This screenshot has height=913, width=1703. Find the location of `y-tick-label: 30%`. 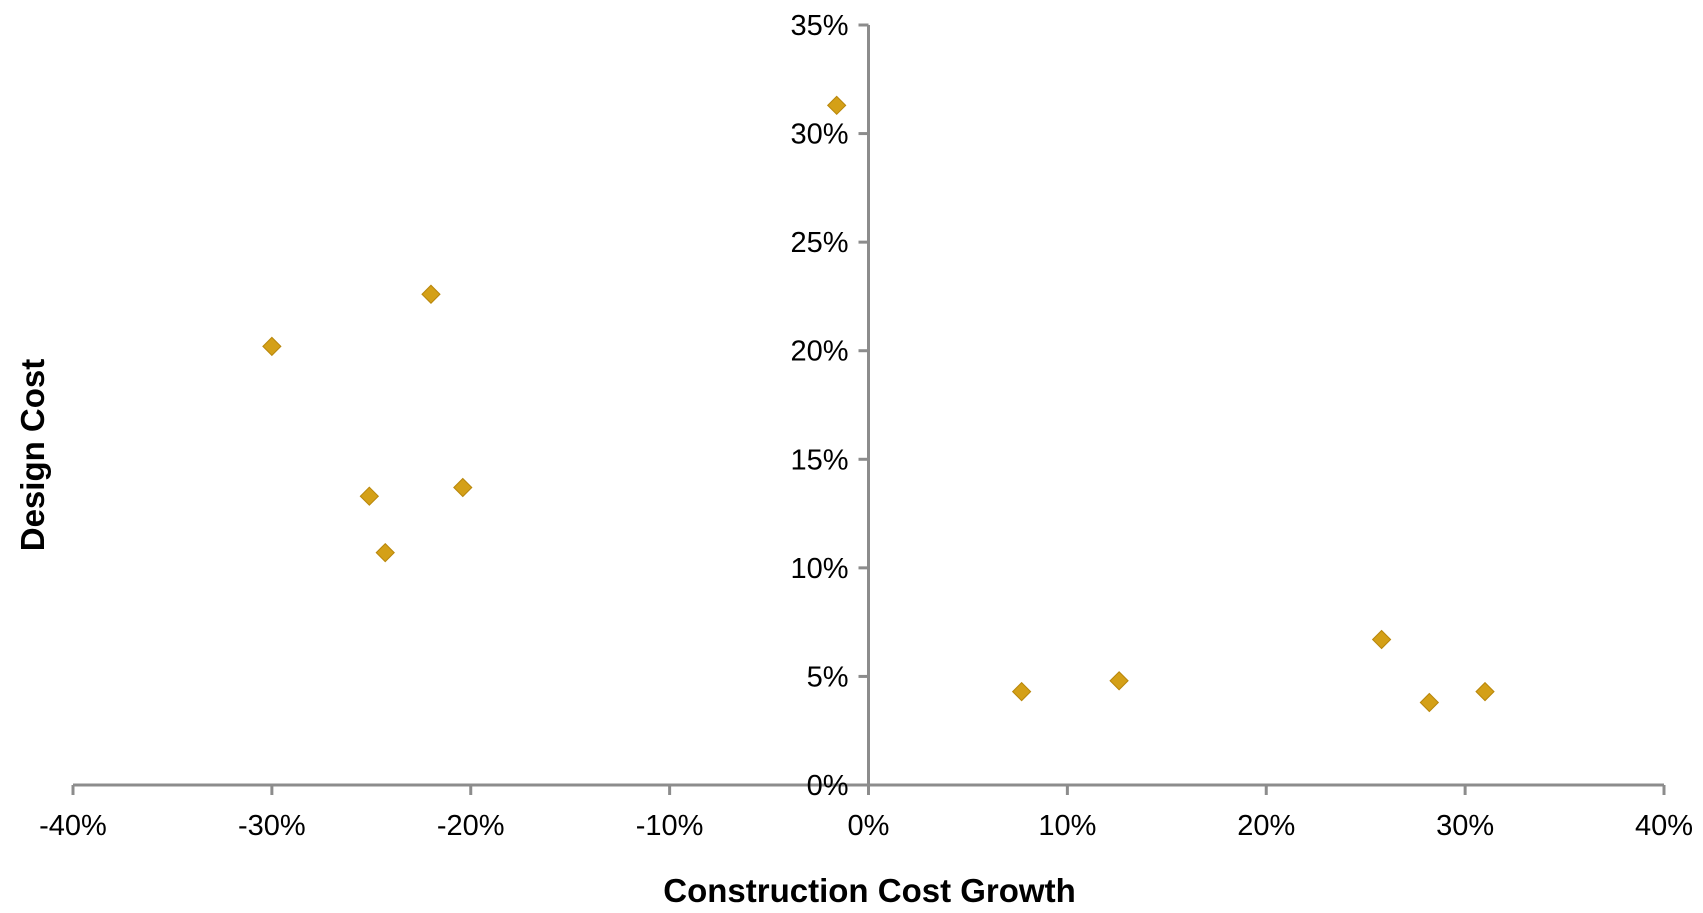

y-tick-label: 30% is located at coordinates (819, 135).